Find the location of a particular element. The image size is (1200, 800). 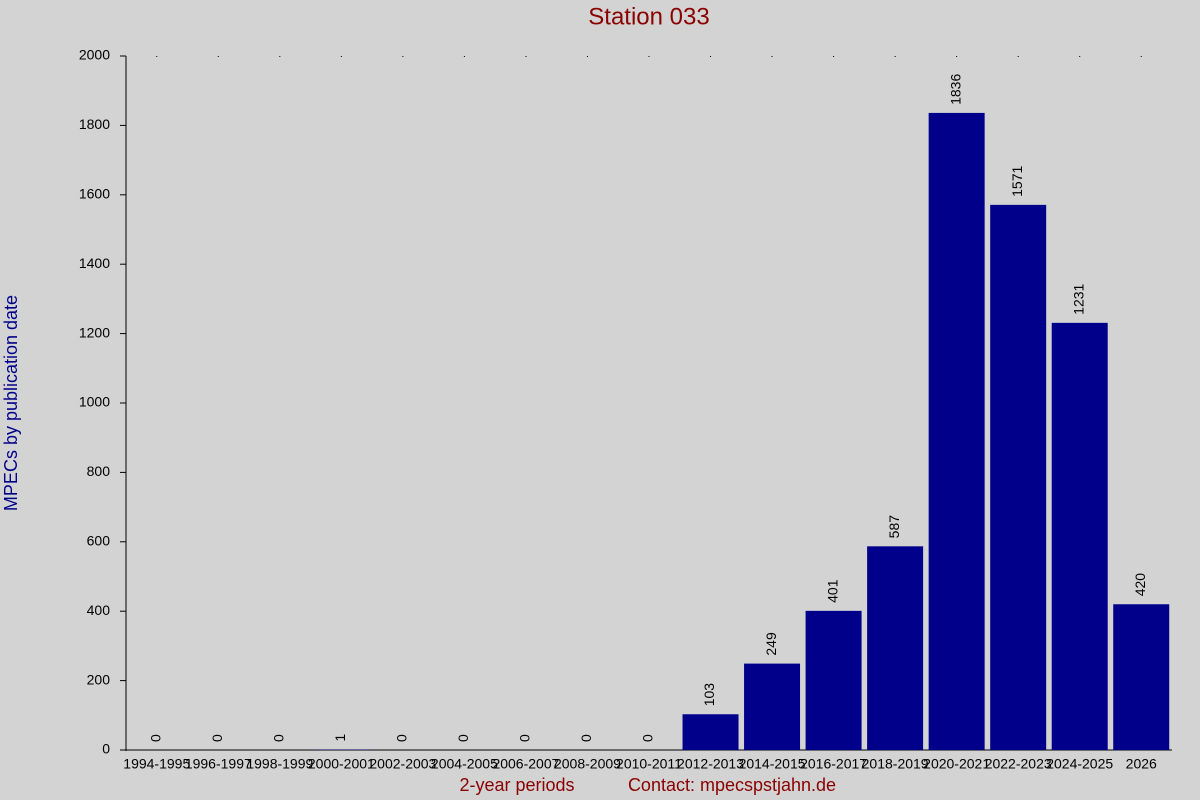

x-tick-label: 2004-2005 is located at coordinates (464, 764).